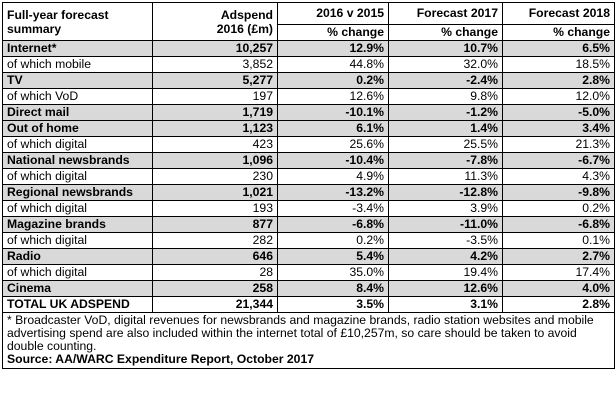 Image resolution: width=616 pixels, height=417 pixels. I want to click on header-label-line1: Full-year forecast, so click(58, 14).